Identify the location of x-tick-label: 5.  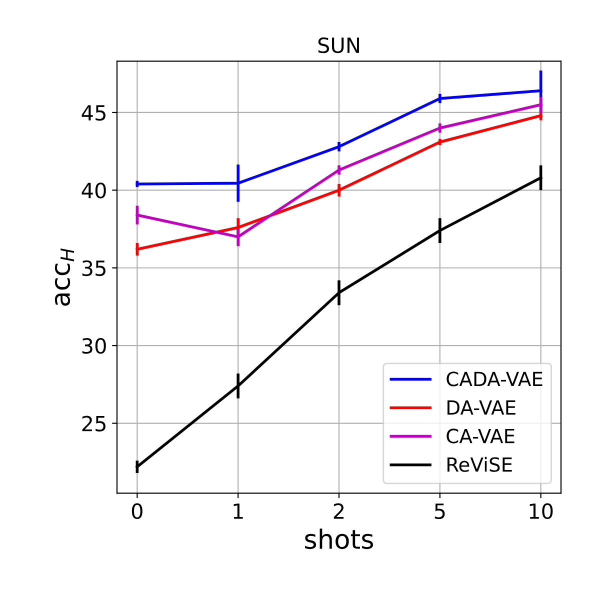
(439, 512).